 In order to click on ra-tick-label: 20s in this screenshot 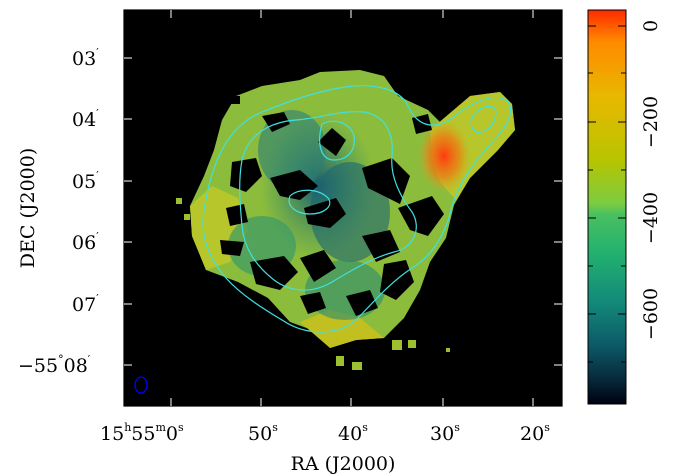, I will do `click(535, 433)`.